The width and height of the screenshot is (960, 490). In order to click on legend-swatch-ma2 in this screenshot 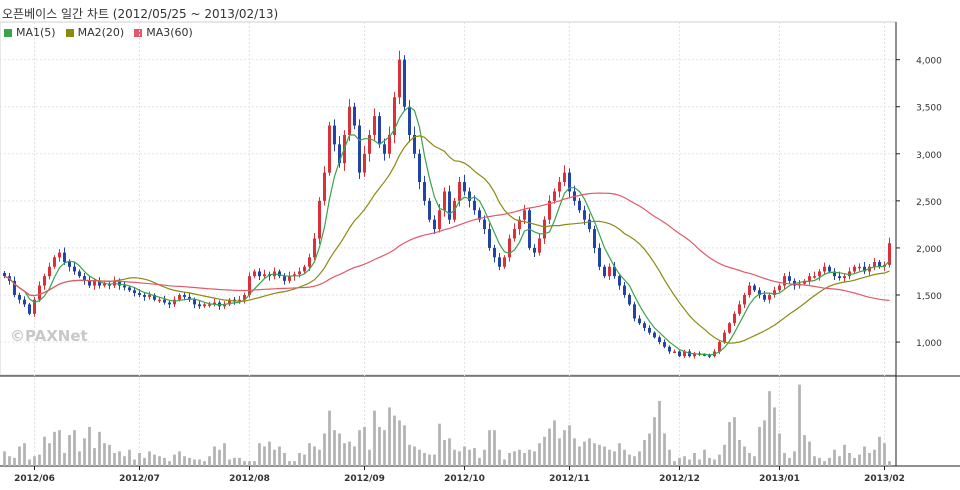, I will do `click(69, 32)`.